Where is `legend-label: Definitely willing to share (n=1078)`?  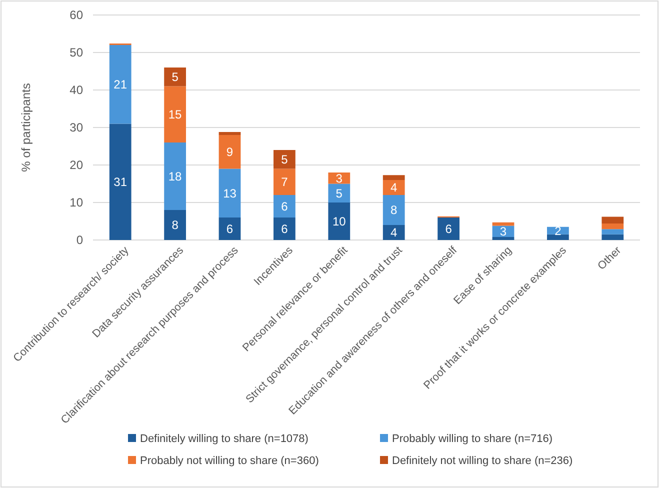 legend-label: Definitely willing to share (n=1078) is located at coordinates (224, 438).